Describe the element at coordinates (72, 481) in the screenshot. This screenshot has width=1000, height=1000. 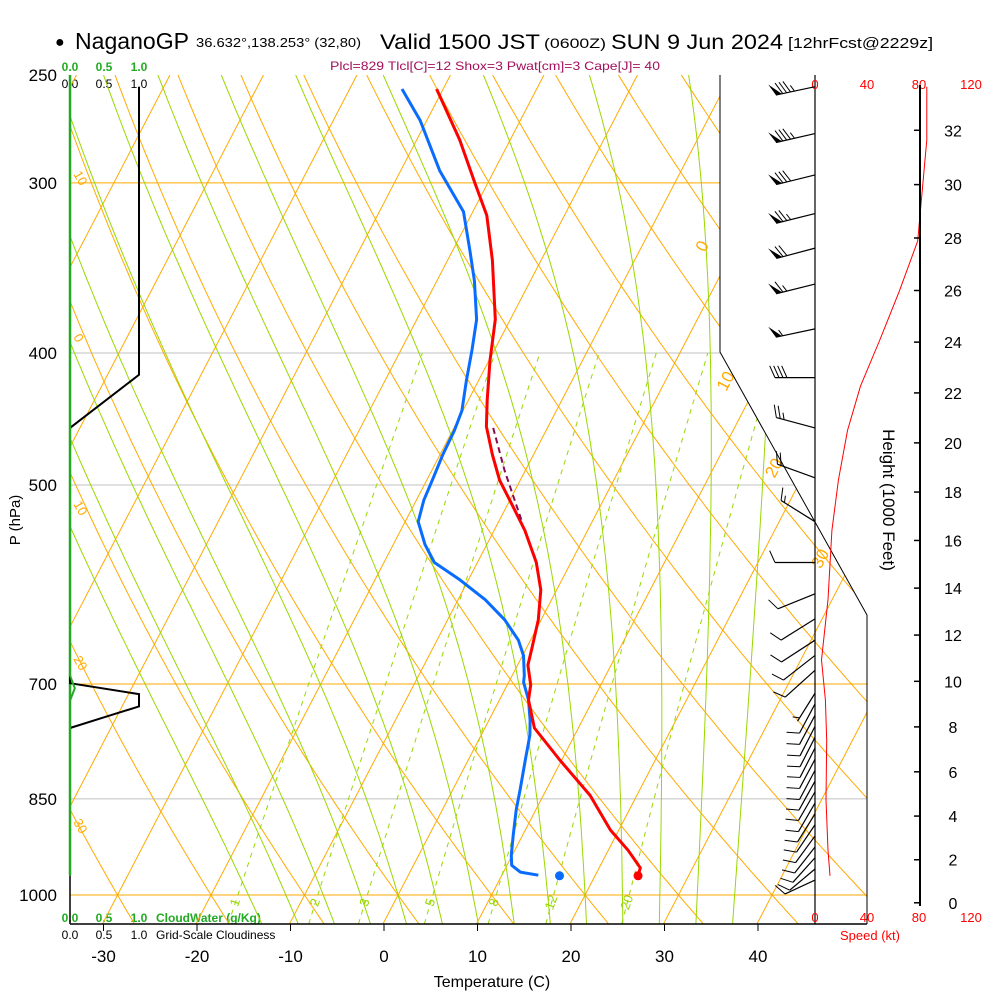
I see `cloudwater-trace` at that location.